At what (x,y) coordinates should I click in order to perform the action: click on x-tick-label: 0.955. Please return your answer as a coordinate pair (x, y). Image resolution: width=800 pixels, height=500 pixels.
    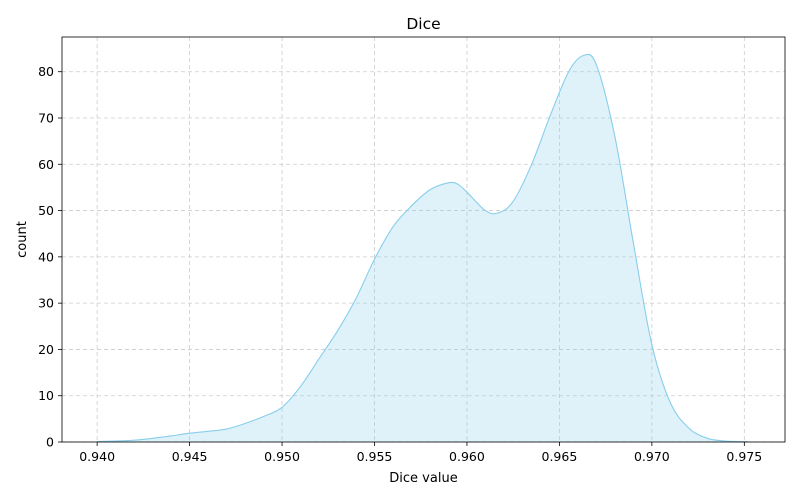
    Looking at the image, I should click on (375, 456).